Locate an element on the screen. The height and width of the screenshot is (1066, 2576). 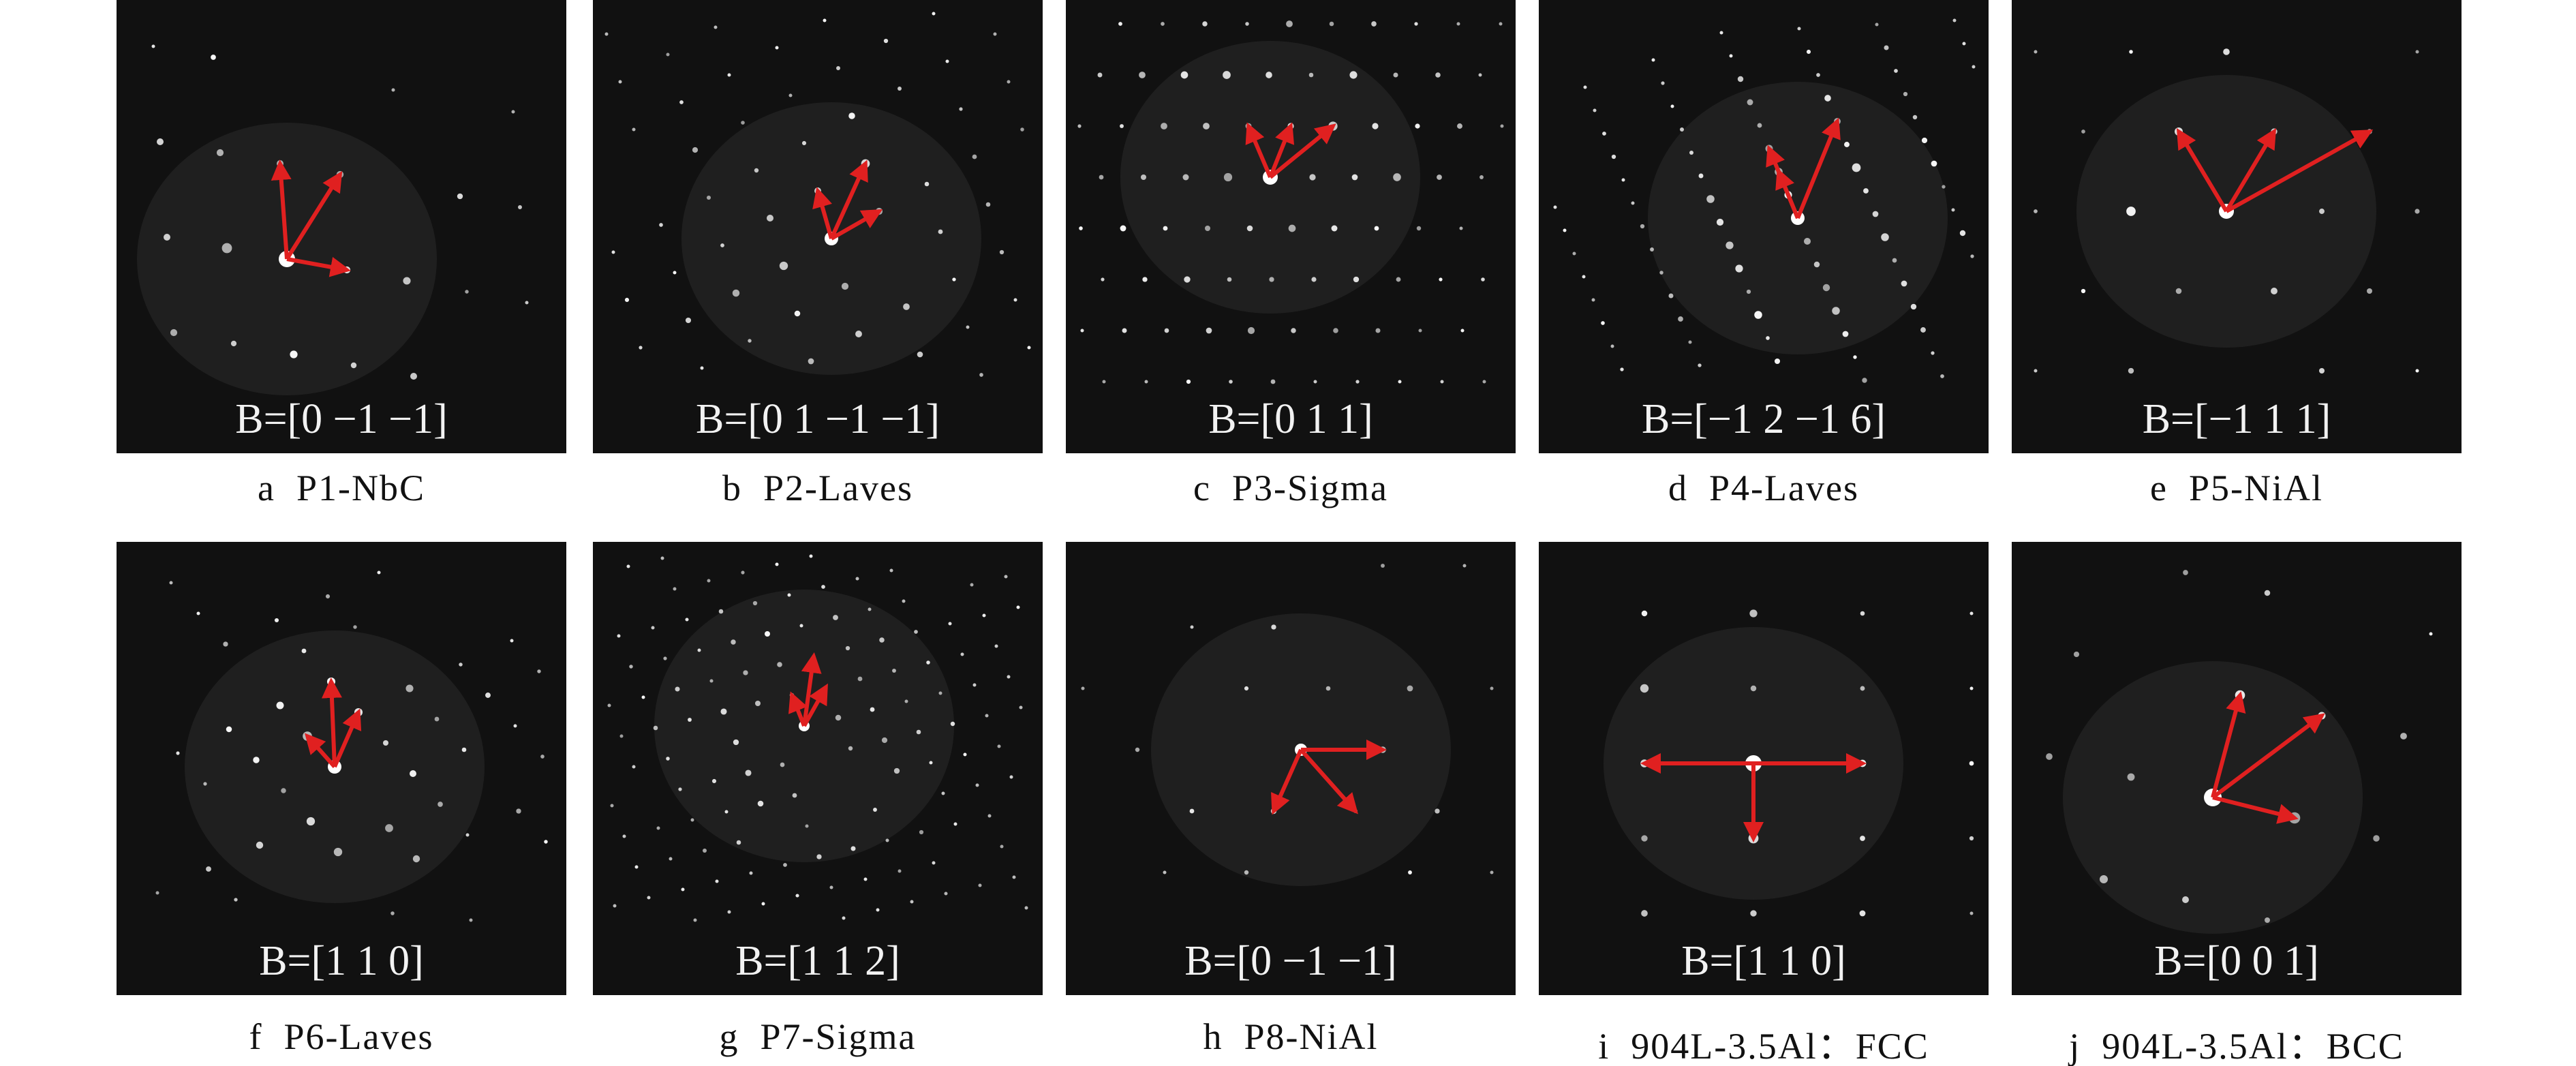
zone-axis-label: B=[1 1 0] is located at coordinates (1763, 961).